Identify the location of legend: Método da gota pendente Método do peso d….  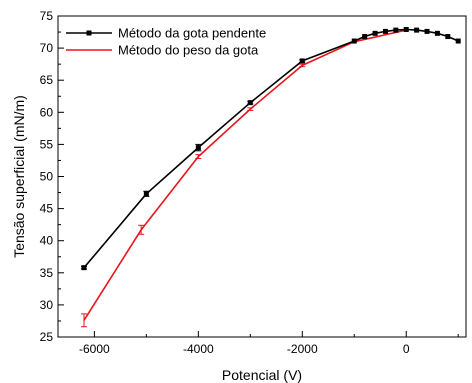
(166, 42).